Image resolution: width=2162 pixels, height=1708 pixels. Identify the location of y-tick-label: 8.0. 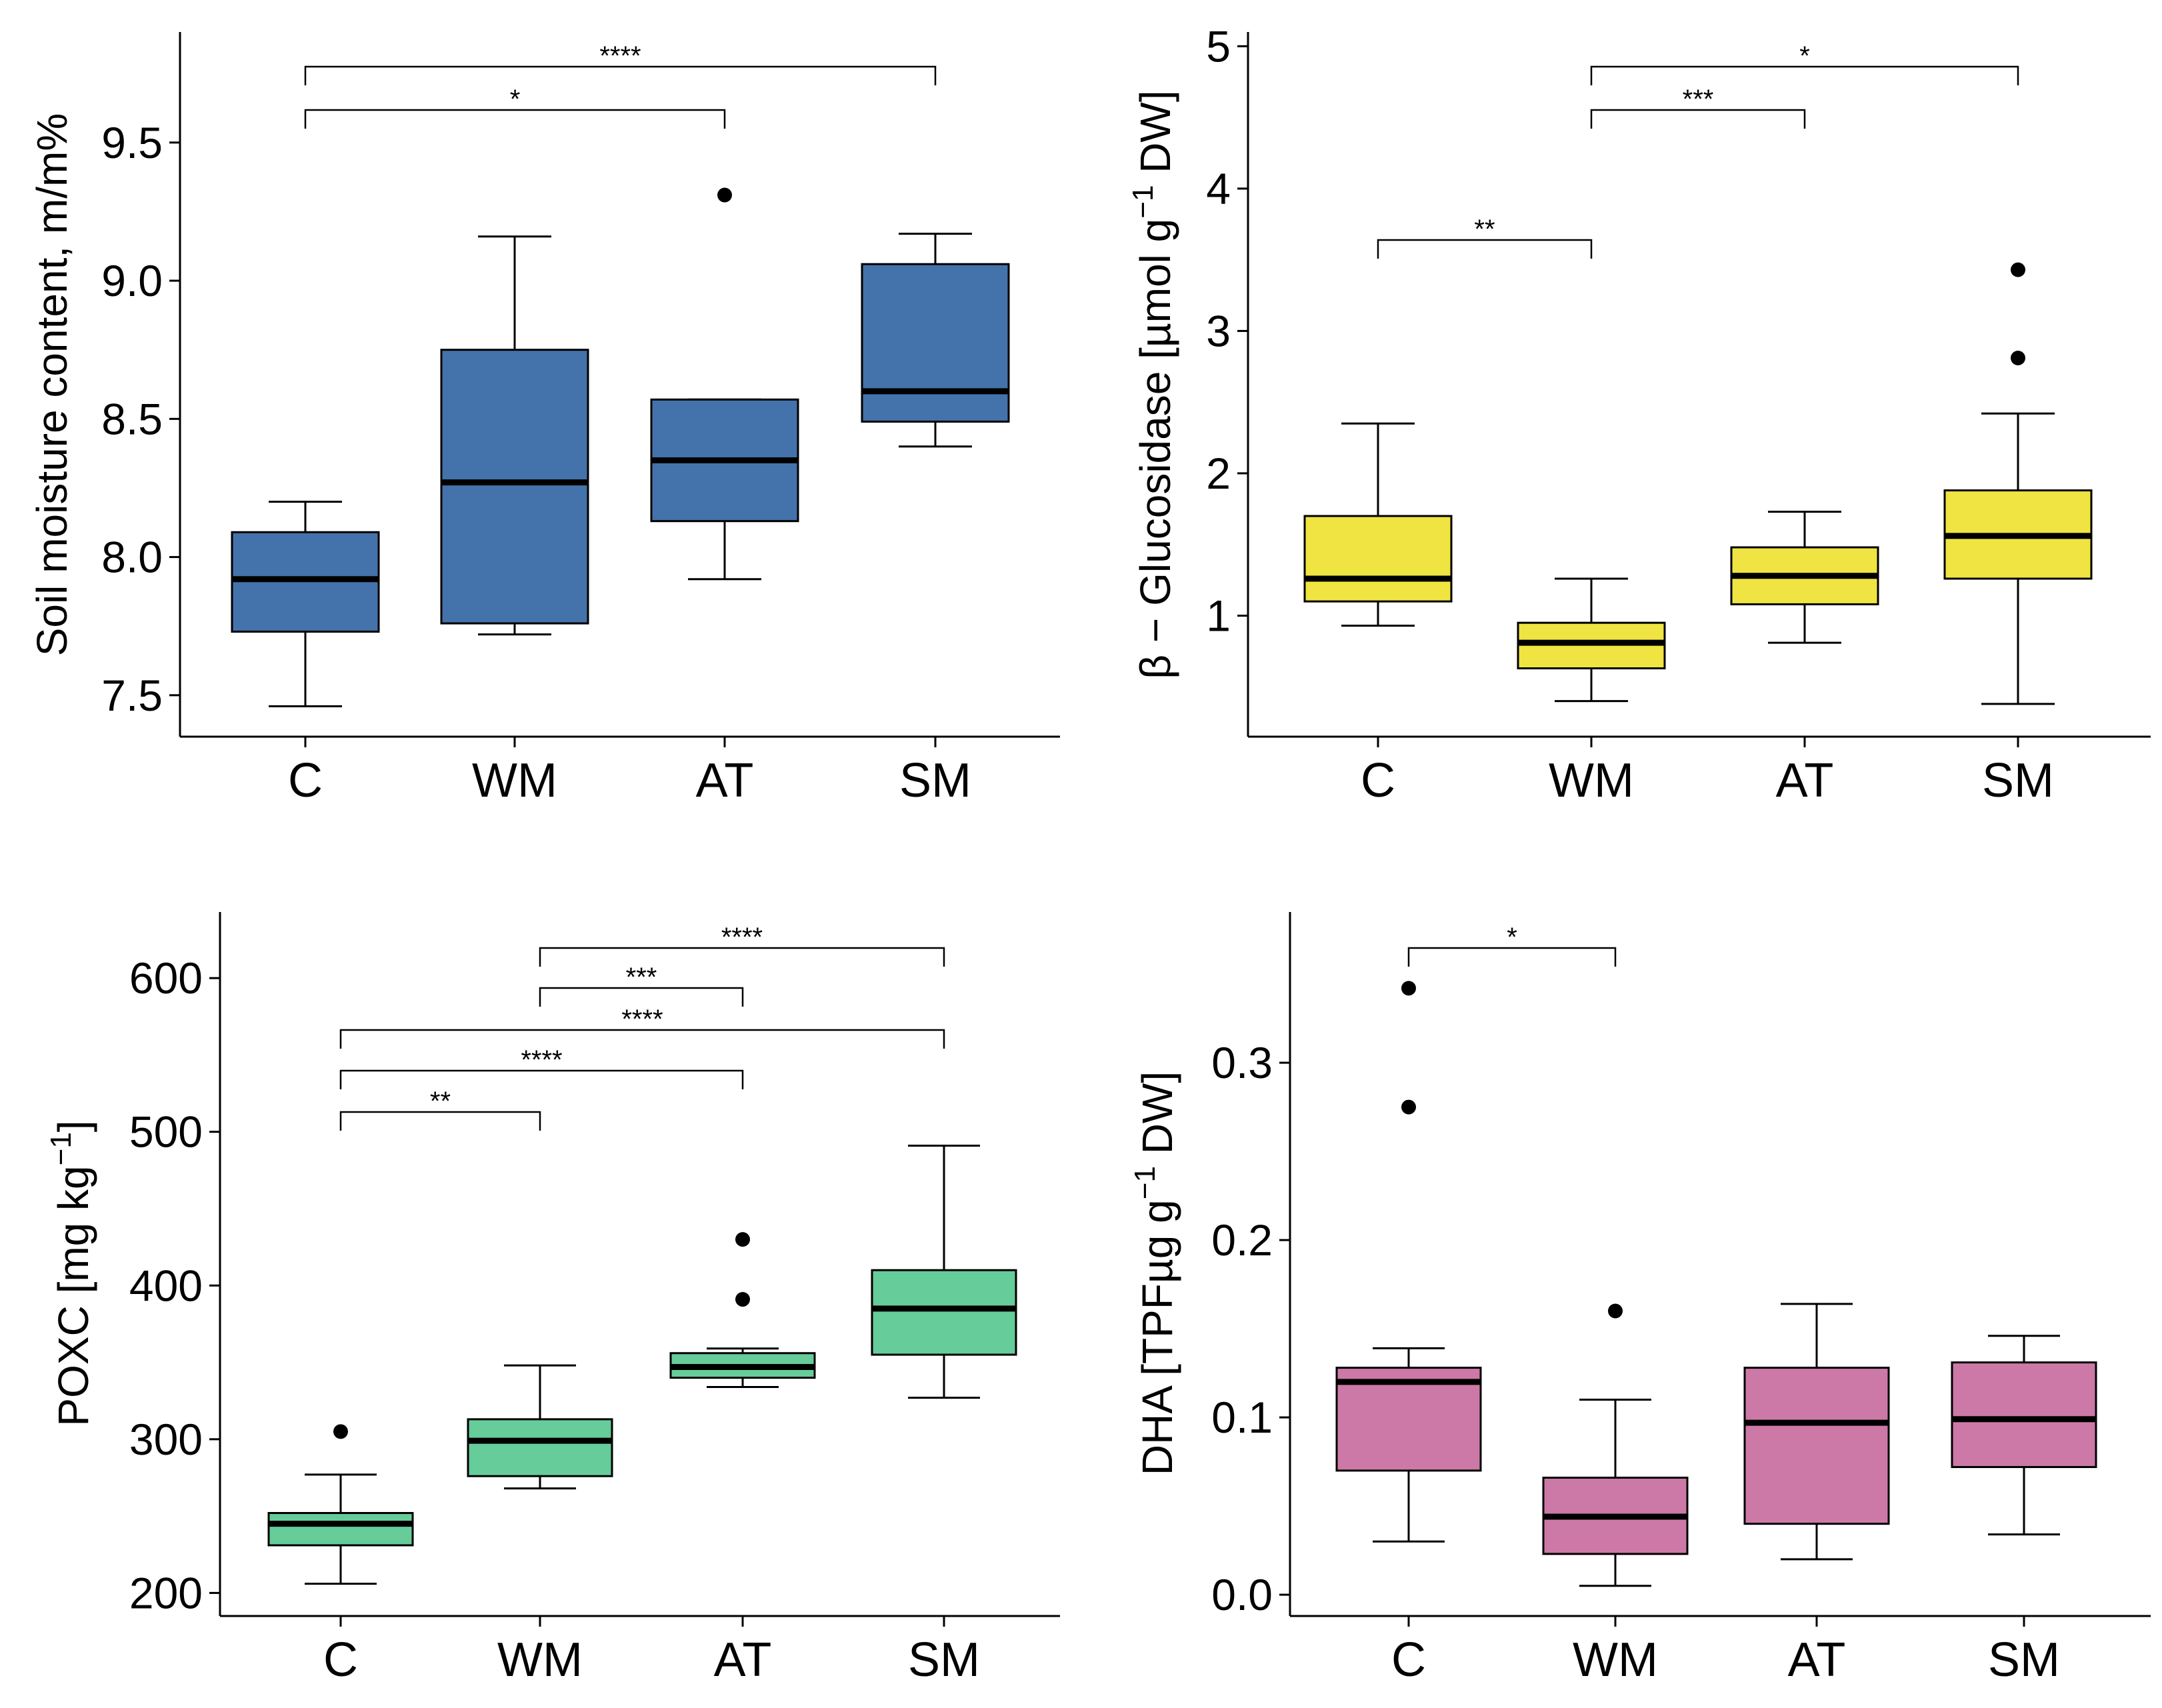
(132, 557).